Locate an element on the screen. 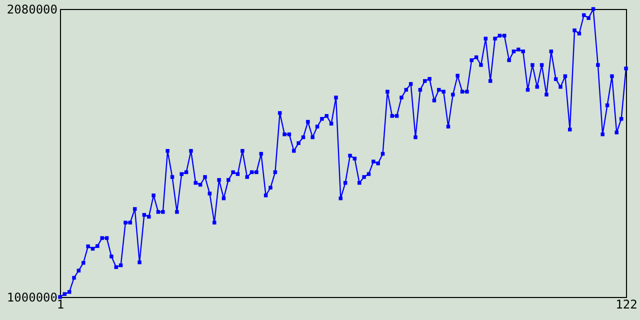 The image size is (640, 320). x-tick-label: 1 is located at coordinates (60, 305).